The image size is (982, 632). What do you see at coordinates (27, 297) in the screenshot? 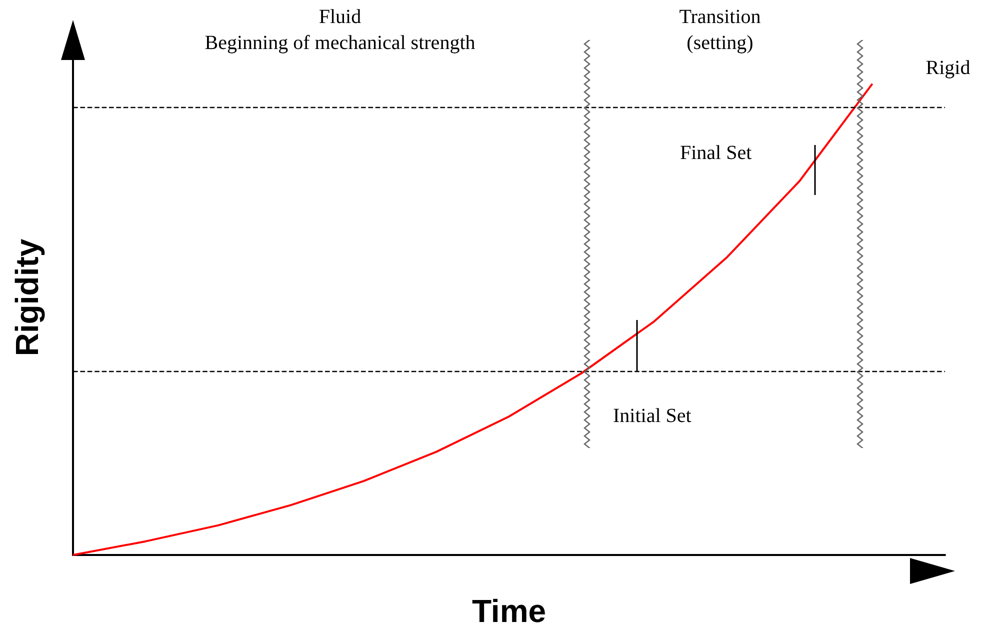
I see `y-axis-title: Rigidity` at bounding box center [27, 297].